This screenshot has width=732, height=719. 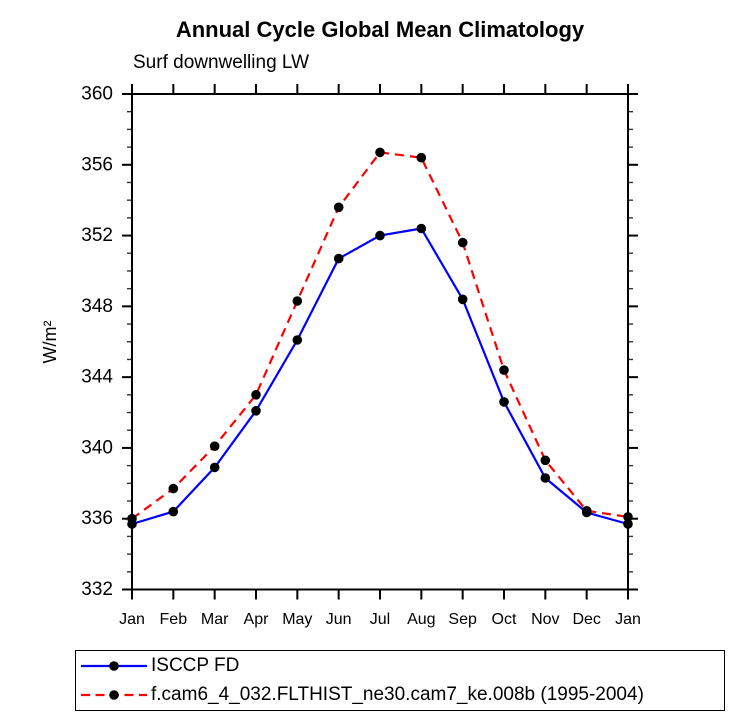 I want to click on chart-subtitle: Surf downwelling LW, so click(x=221, y=62).